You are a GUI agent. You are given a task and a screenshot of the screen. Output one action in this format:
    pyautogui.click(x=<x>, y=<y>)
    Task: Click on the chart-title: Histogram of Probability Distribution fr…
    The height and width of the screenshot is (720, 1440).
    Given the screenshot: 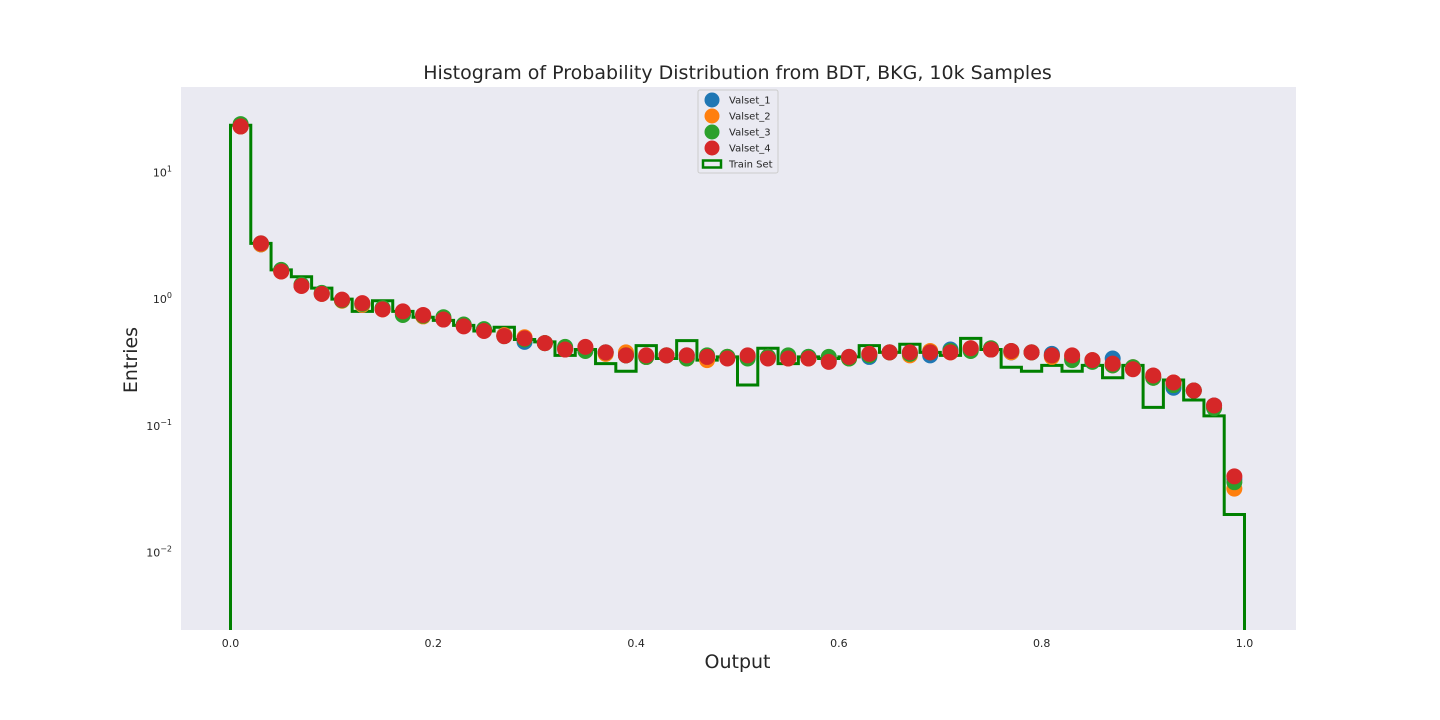 What is the action you would take?
    pyautogui.click(x=737, y=73)
    